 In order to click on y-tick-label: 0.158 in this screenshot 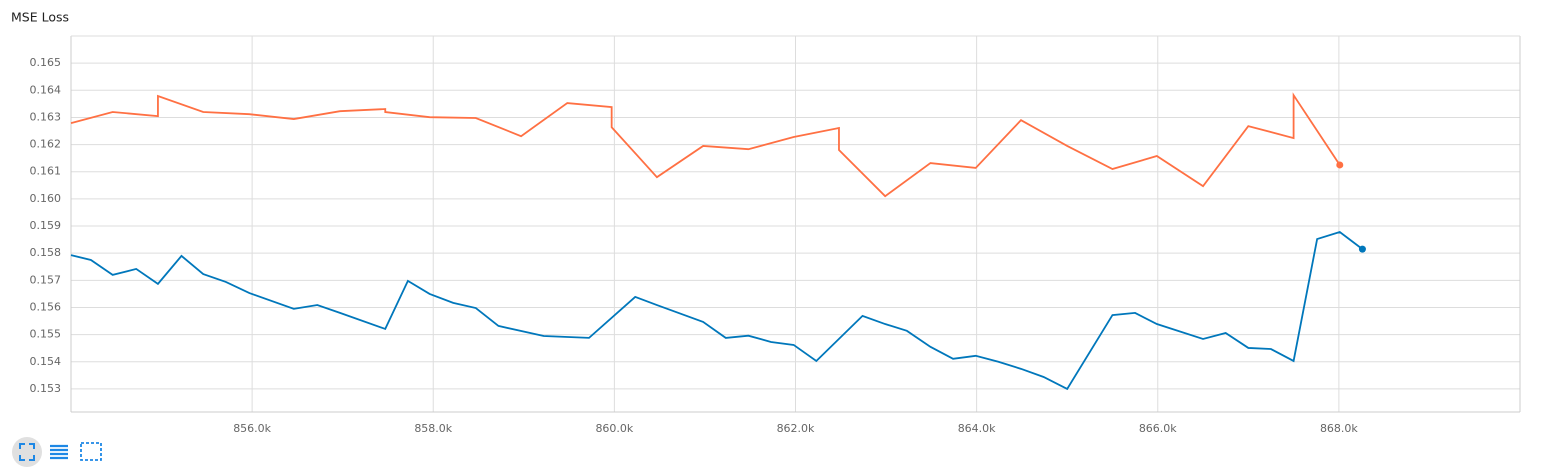, I will do `click(46, 252)`.